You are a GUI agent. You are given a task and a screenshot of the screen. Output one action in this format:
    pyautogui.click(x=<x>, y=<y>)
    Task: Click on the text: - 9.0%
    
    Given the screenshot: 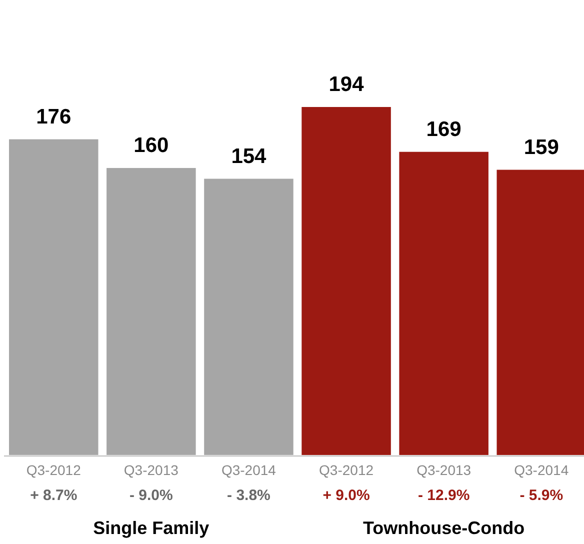 What is the action you would take?
    pyautogui.click(x=151, y=495)
    